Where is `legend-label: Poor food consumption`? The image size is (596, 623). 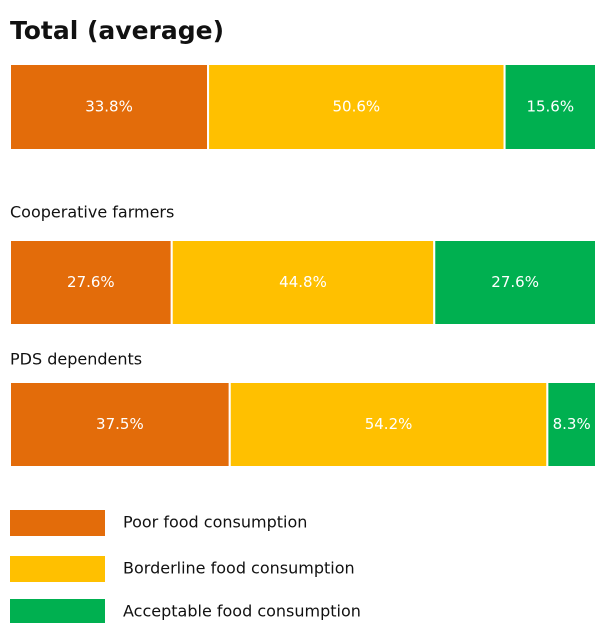 legend-label: Poor food consumption is located at coordinates (215, 522).